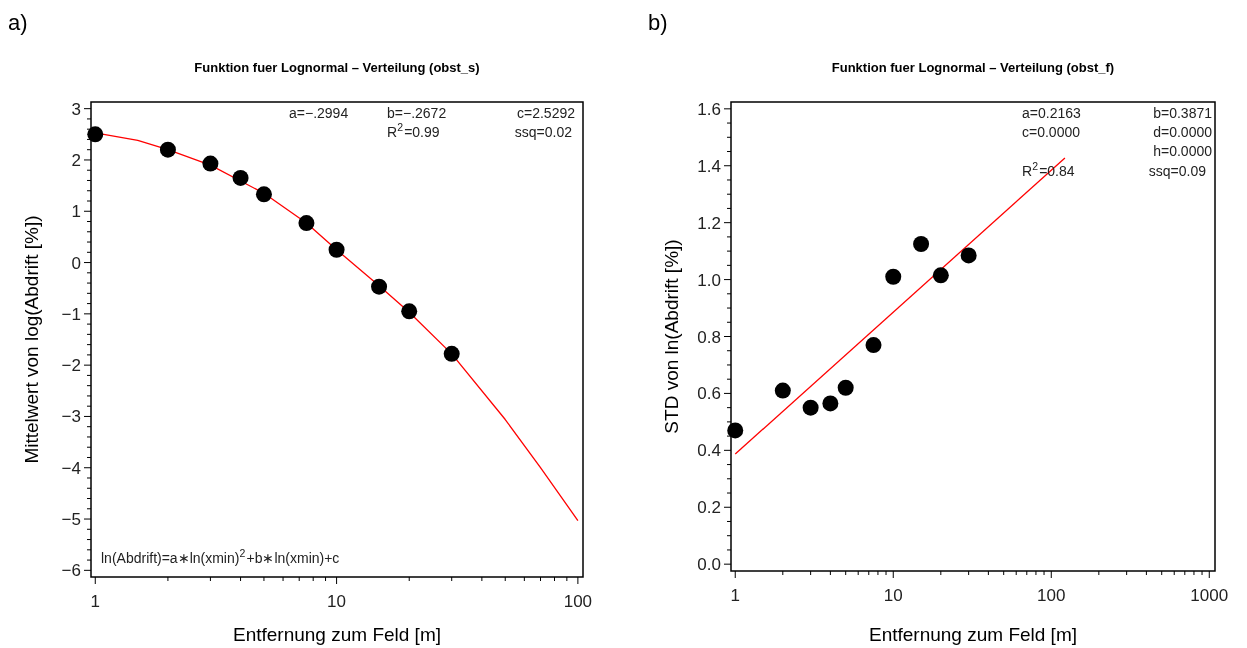  Describe the element at coordinates (709, 337) in the screenshot. I see `y-tick-label: 0.8` at that location.